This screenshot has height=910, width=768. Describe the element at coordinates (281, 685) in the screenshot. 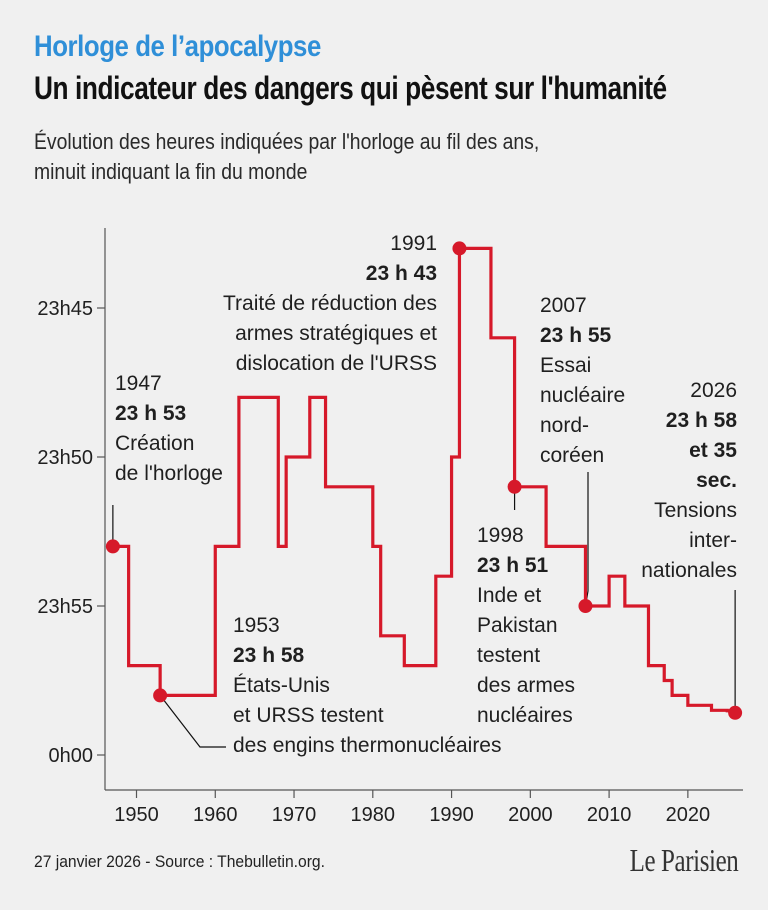

I see `annotation-line: États-Unis` at that location.